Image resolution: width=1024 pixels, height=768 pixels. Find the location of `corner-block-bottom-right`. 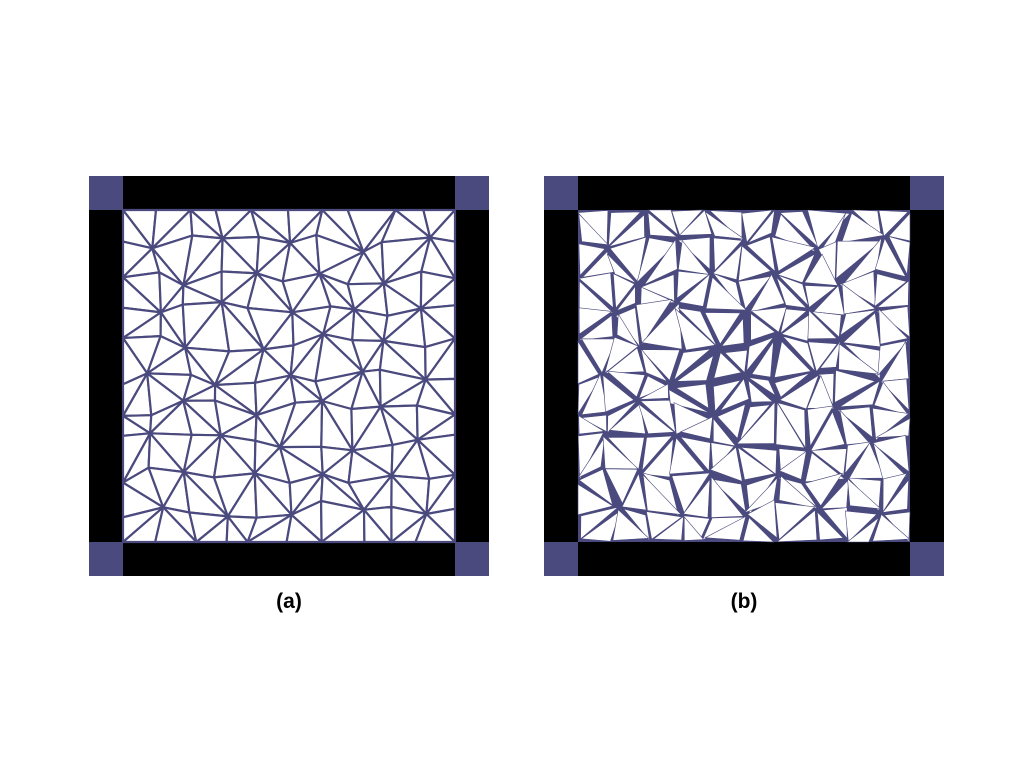

corner-block-bottom-right is located at coordinates (927, 559).